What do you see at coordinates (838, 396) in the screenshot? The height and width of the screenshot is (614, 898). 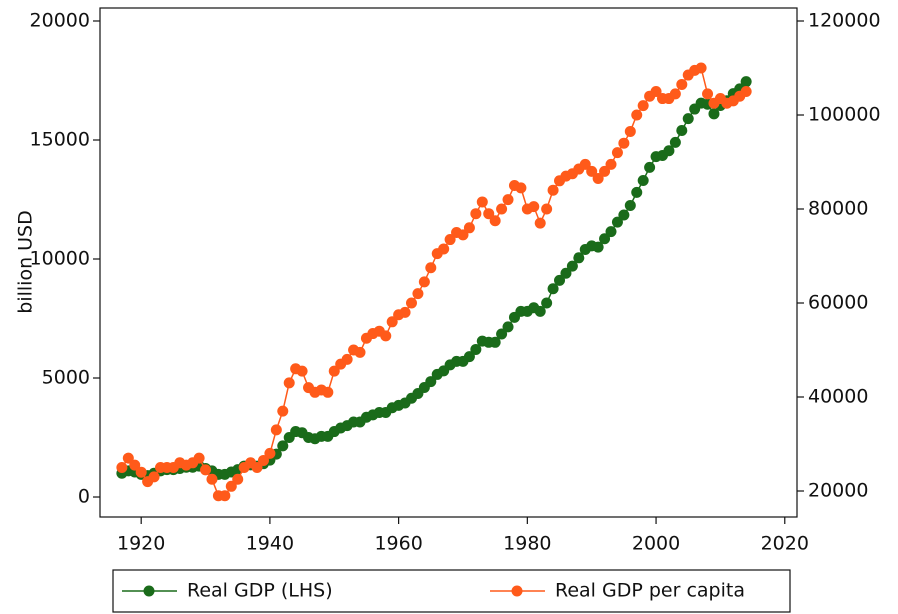 I see `y2-tick-label: 40000` at bounding box center [838, 396].